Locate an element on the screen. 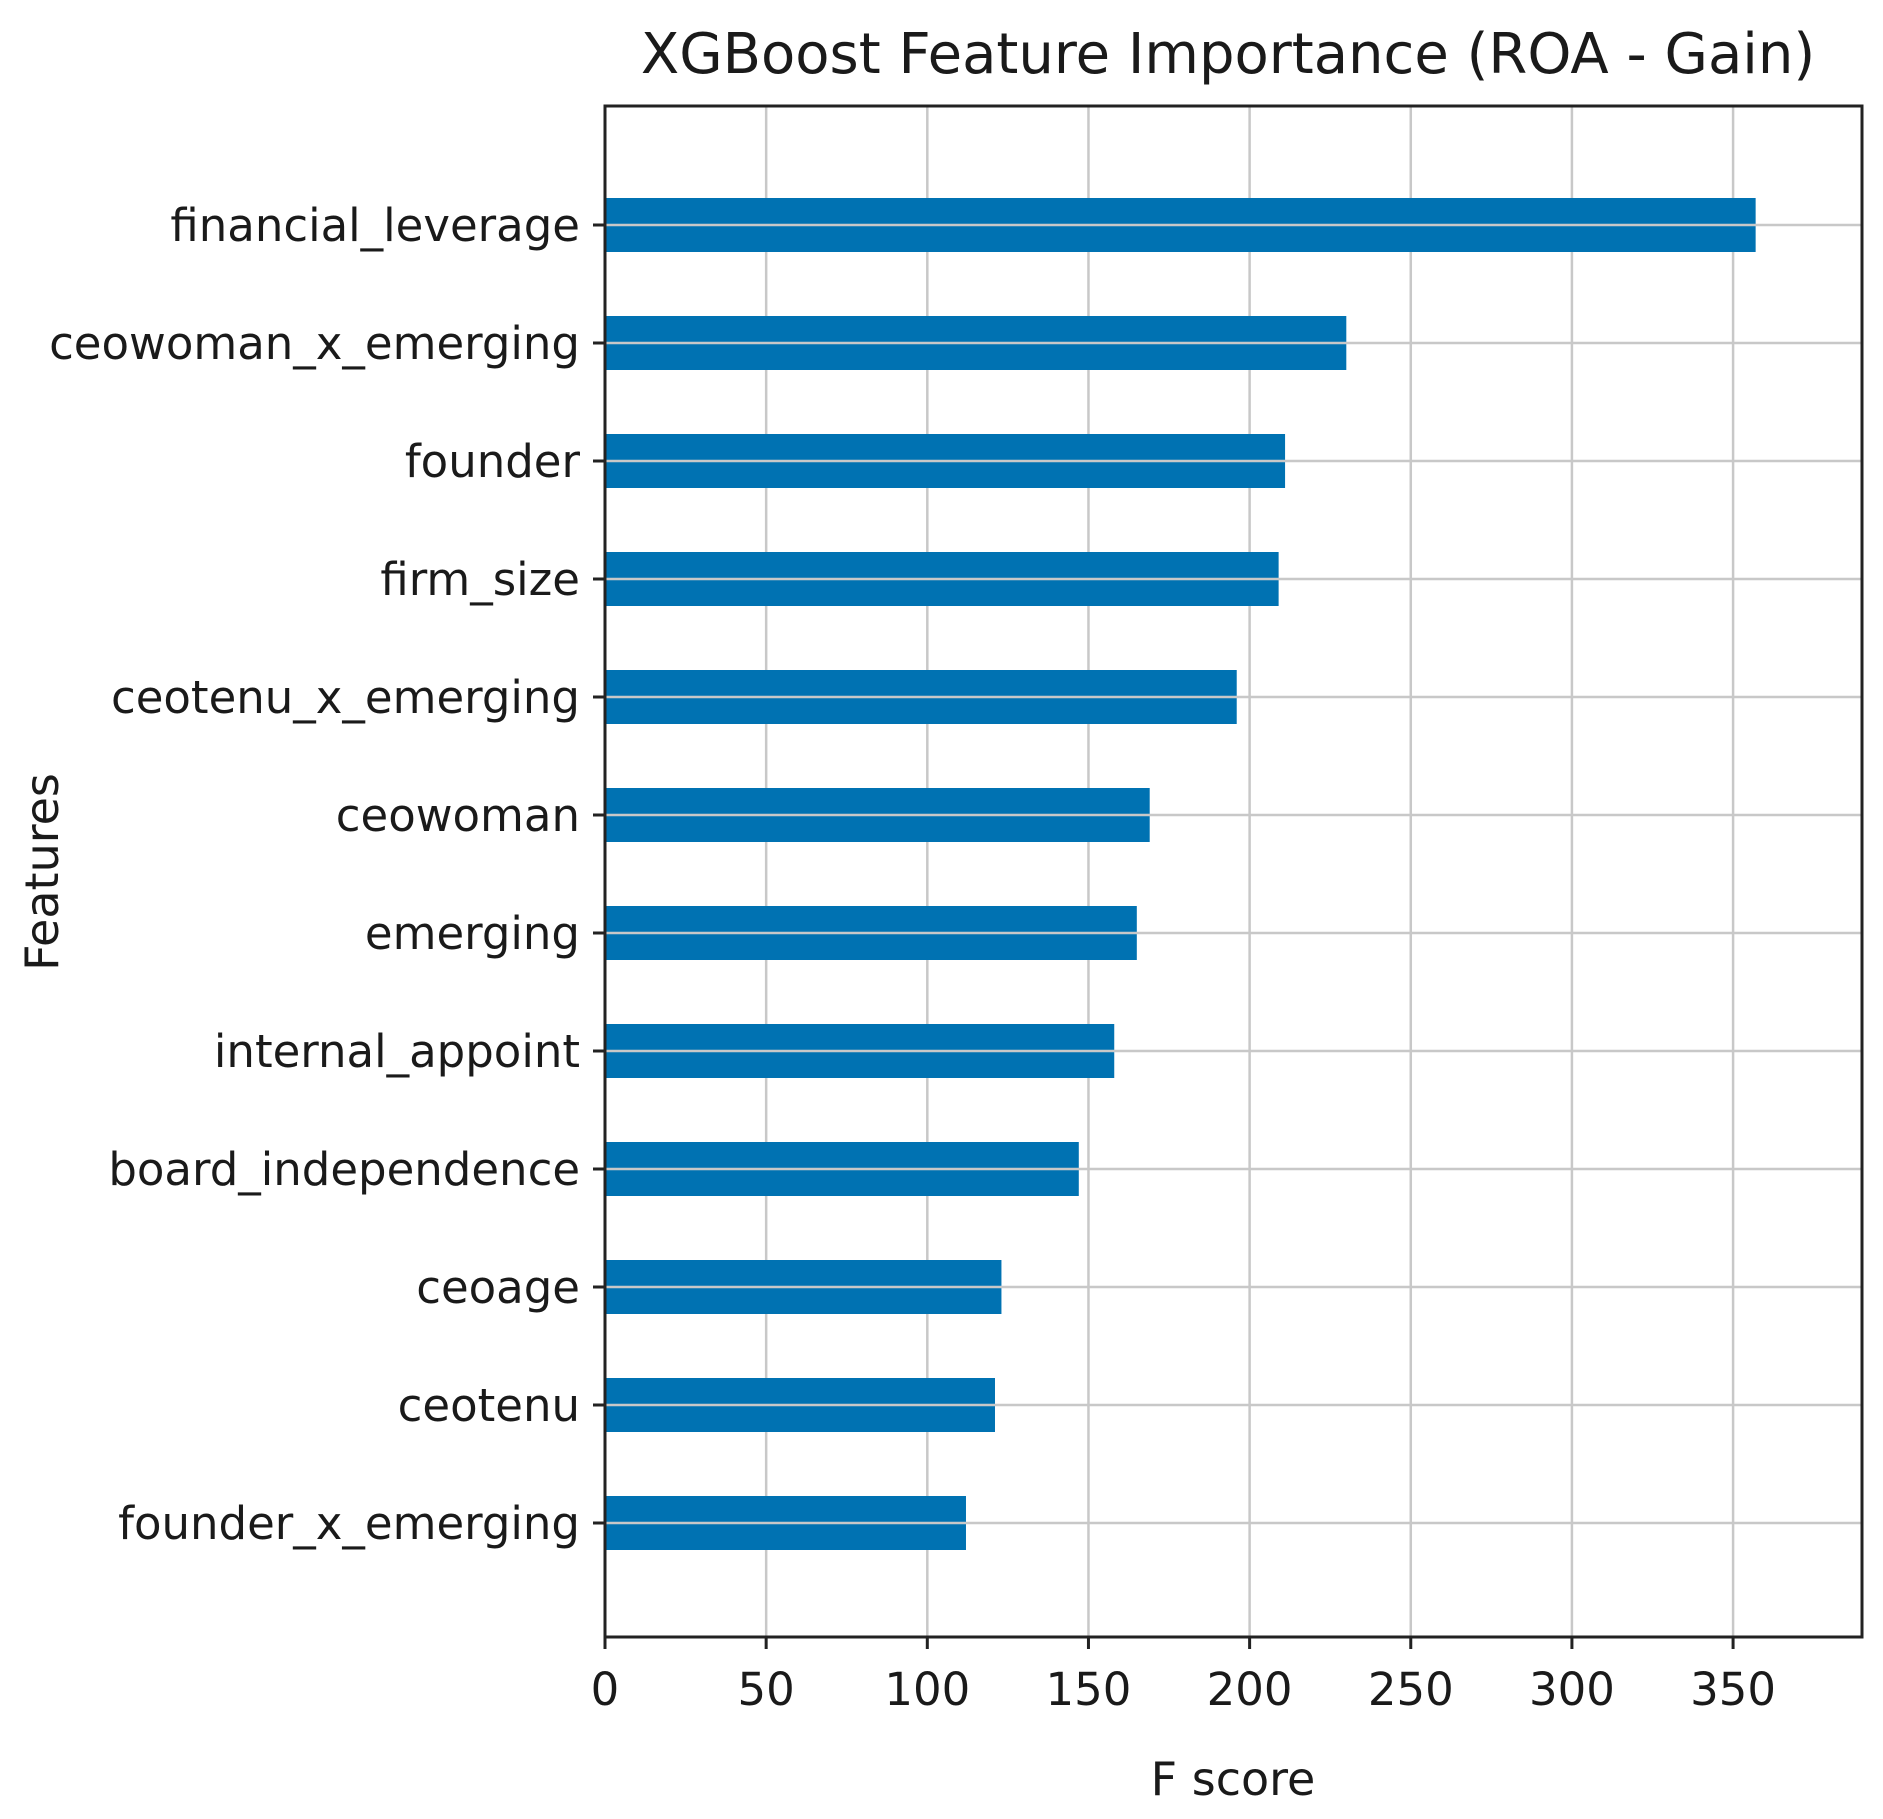 The width and height of the screenshot is (1883, 1819). y-category-label: founder_x_emerging is located at coordinates (349, 1523).